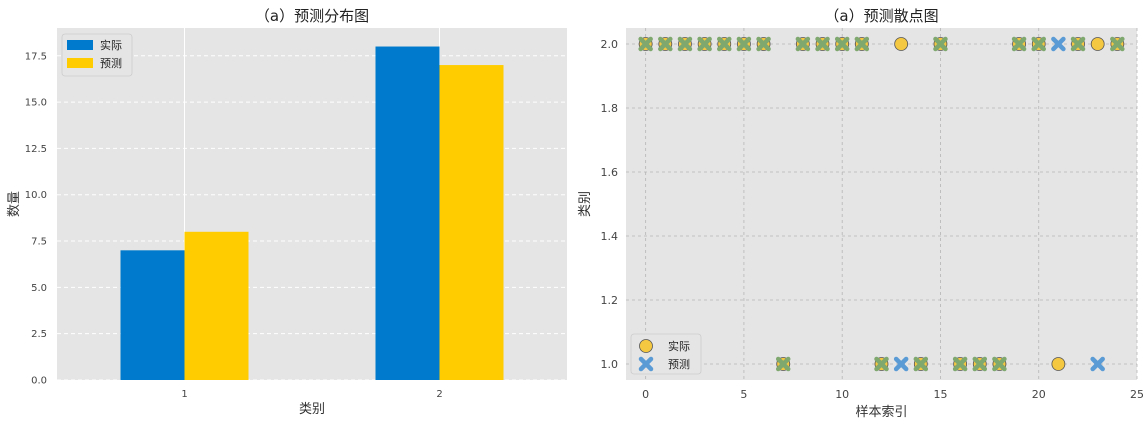  What do you see at coordinates (610, 236) in the screenshot?
I see `scatter-y-tick-label: 1.4` at bounding box center [610, 236].